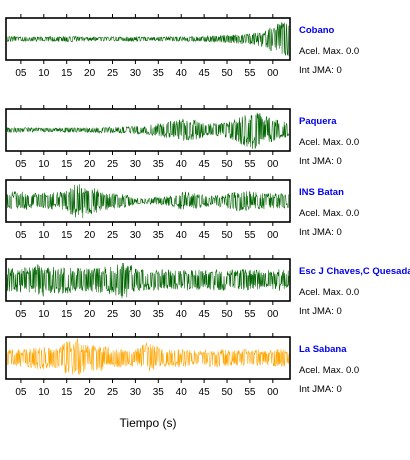 This screenshot has width=410, height=460. What do you see at coordinates (321, 192) in the screenshot?
I see `station-name: INS Batan` at bounding box center [321, 192].